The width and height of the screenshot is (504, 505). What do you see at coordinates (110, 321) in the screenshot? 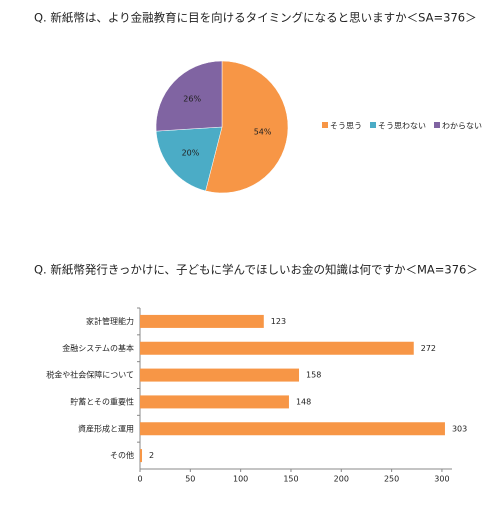
I see `y-tick-label: 家計管理能力` at bounding box center [110, 321].